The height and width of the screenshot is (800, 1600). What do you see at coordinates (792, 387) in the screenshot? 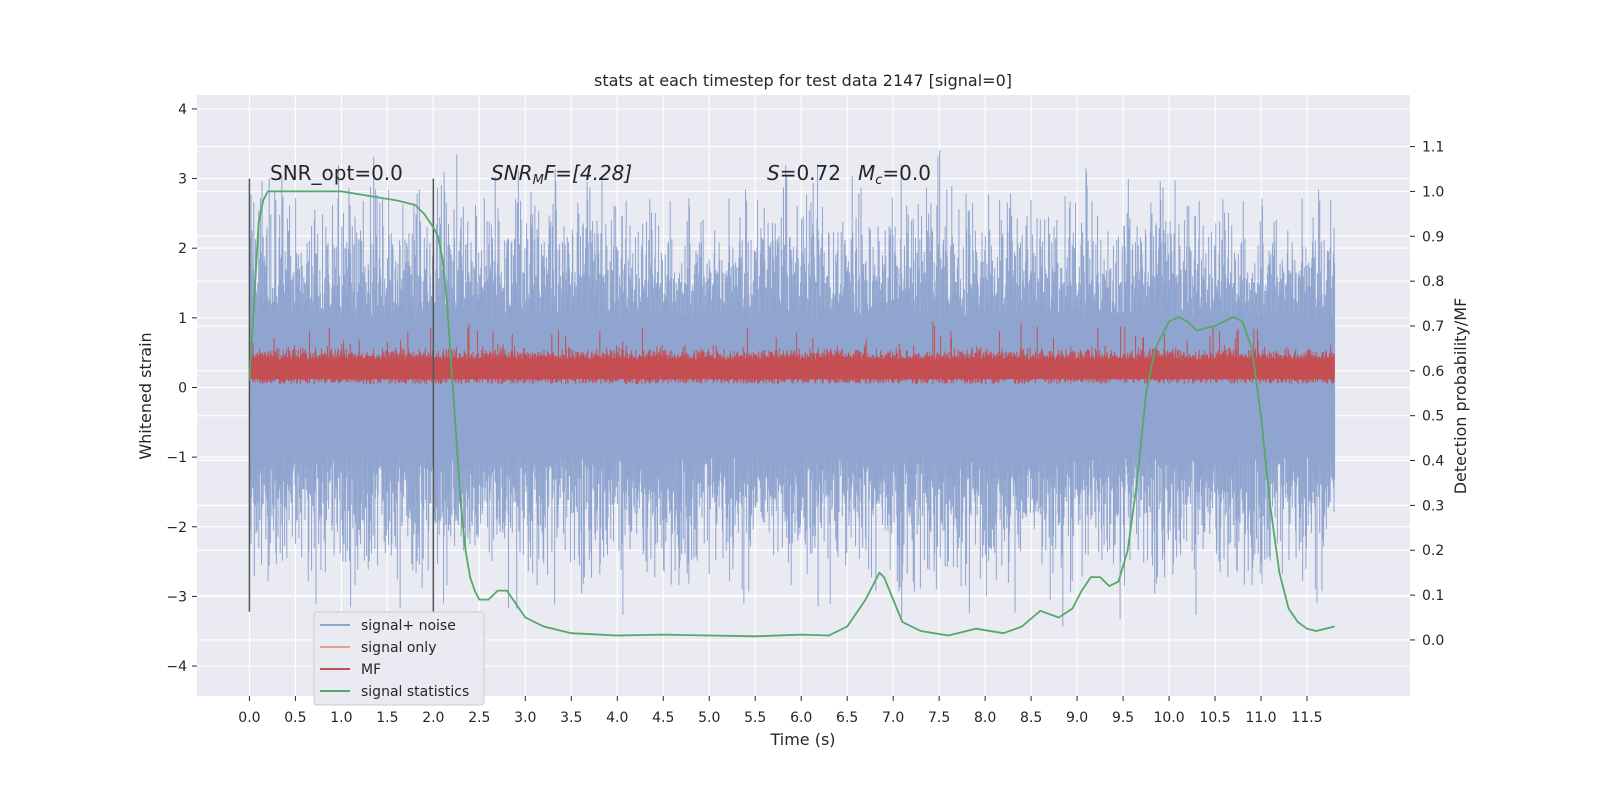
I see `noise-core` at bounding box center [792, 387].